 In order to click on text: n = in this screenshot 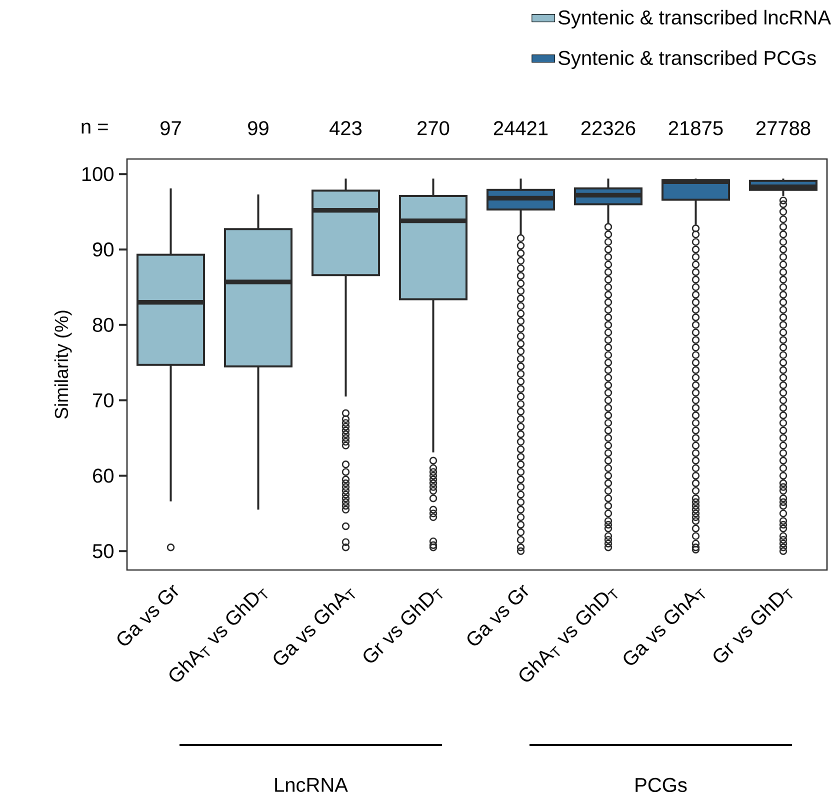, I will do `click(95, 128)`.